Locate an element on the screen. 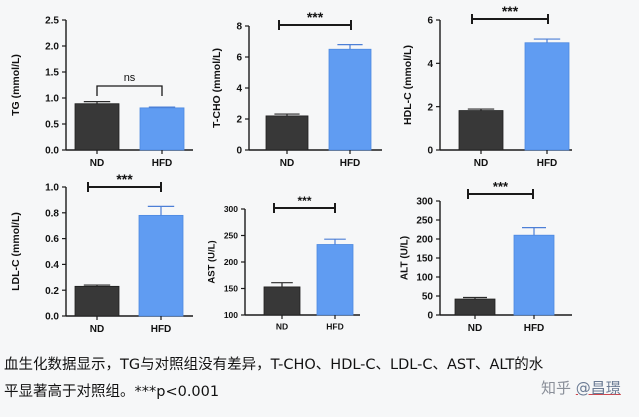 The width and height of the screenshot is (639, 417). significance-label: ns is located at coordinates (130, 78).